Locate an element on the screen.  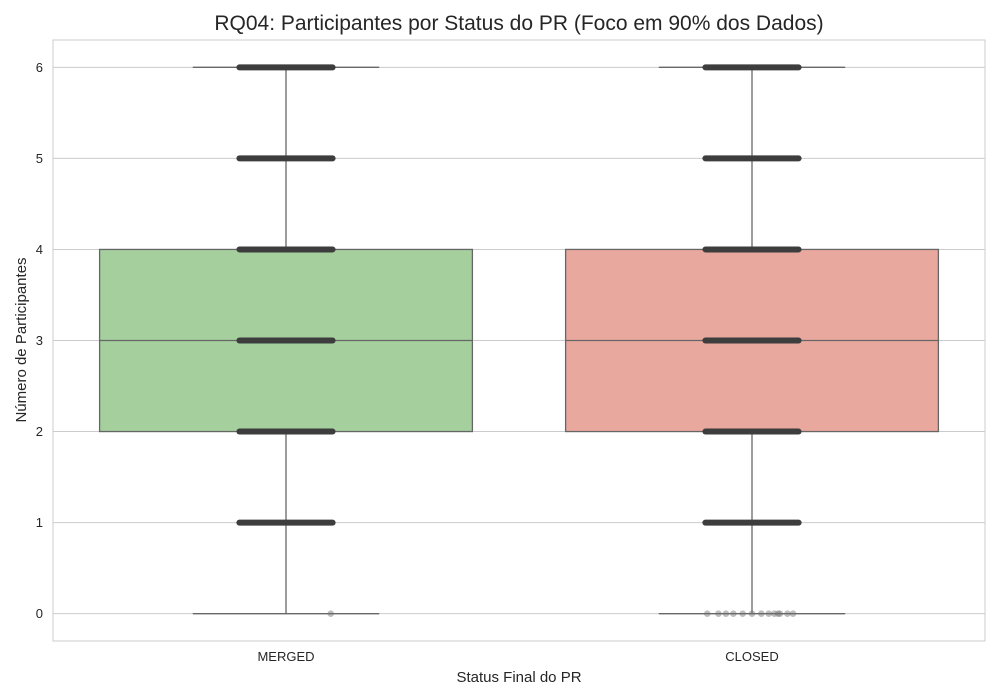
y-tick-label-4: 4 is located at coordinates (39, 249).